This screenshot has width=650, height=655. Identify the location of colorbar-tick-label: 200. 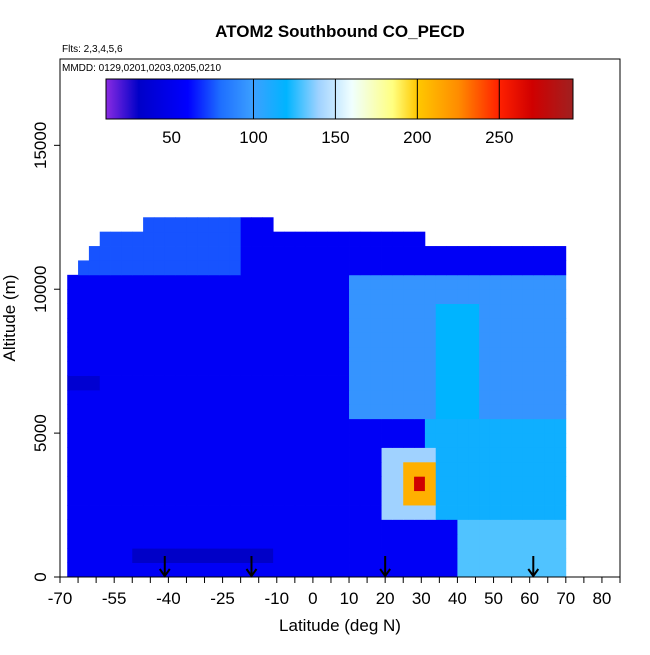
(417, 137).